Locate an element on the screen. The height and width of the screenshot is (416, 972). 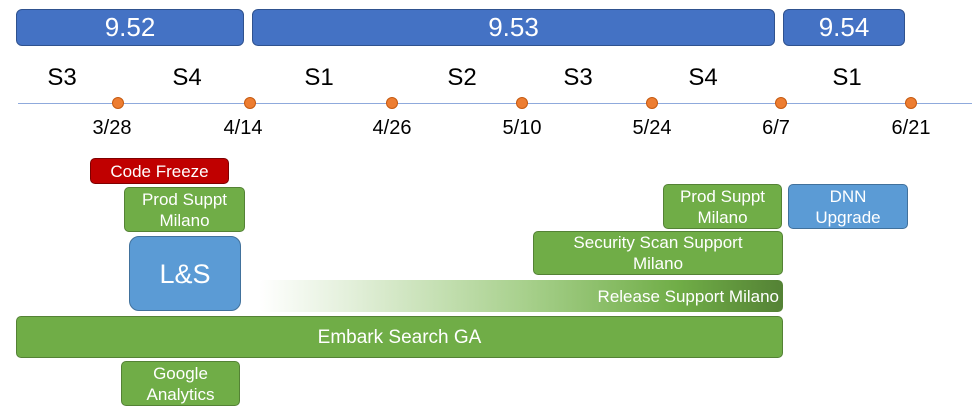
milestone-date: 4/14 is located at coordinates (243, 128).